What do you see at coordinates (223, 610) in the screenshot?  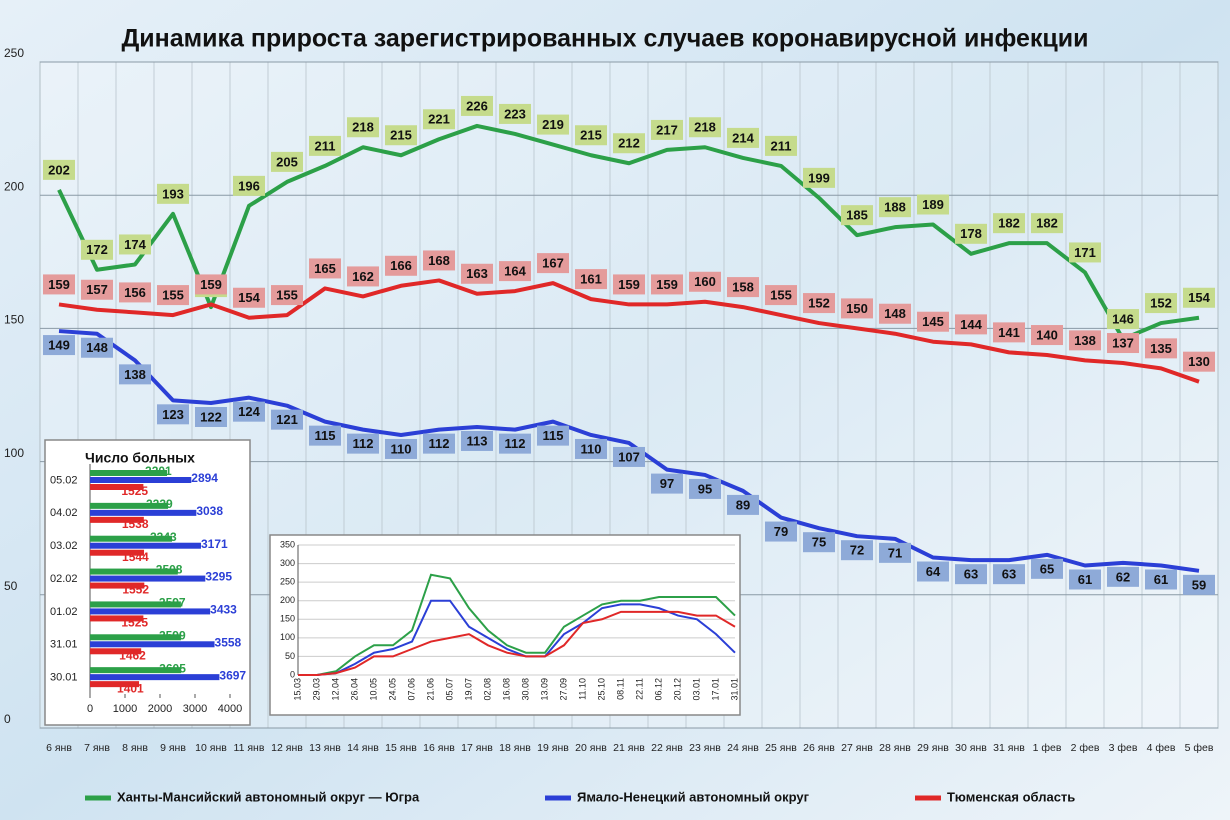 I see `value-label: 3433` at bounding box center [223, 610].